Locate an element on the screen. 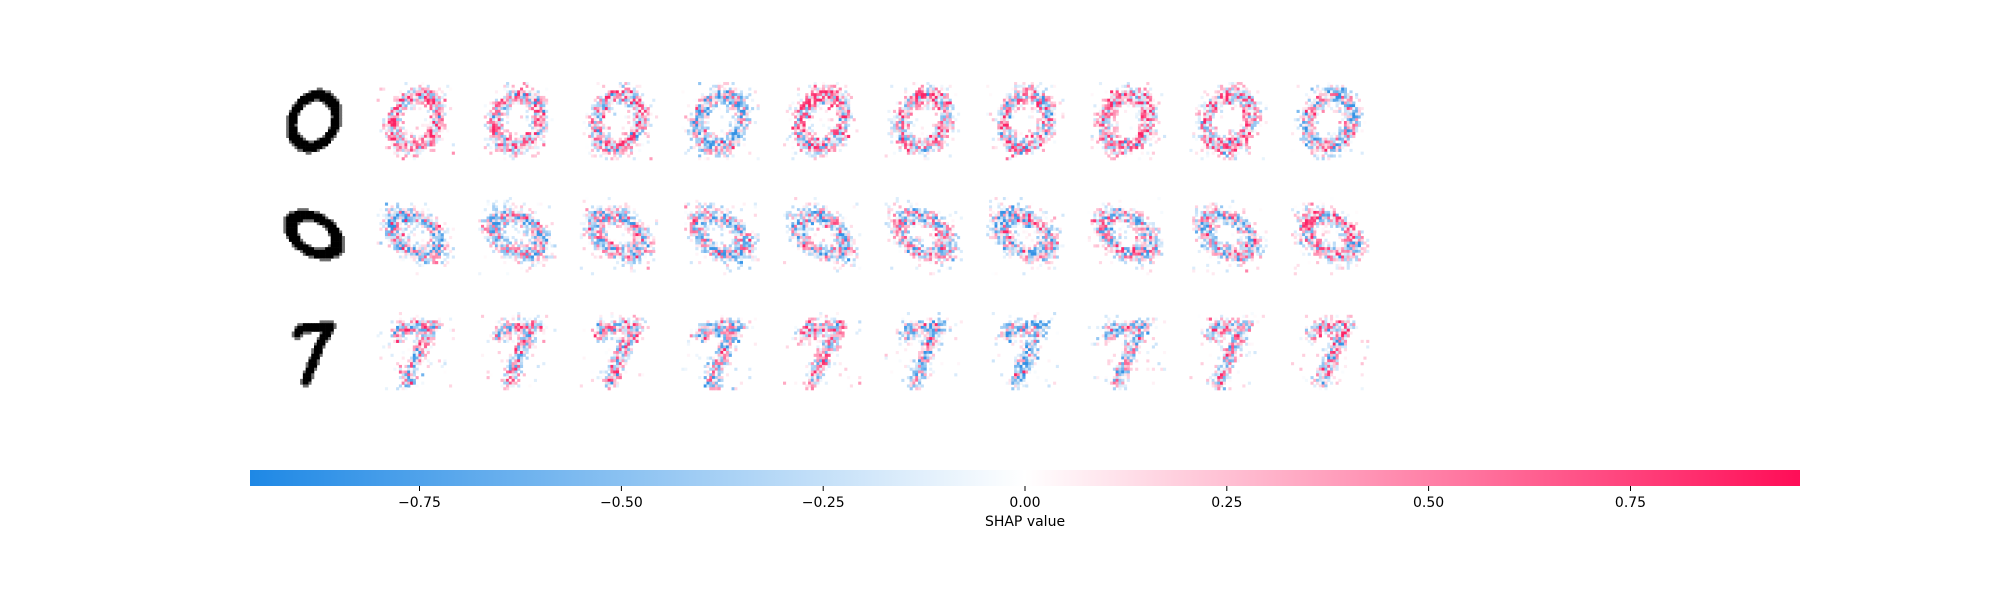  colorbar-gradient is located at coordinates (1025, 478).